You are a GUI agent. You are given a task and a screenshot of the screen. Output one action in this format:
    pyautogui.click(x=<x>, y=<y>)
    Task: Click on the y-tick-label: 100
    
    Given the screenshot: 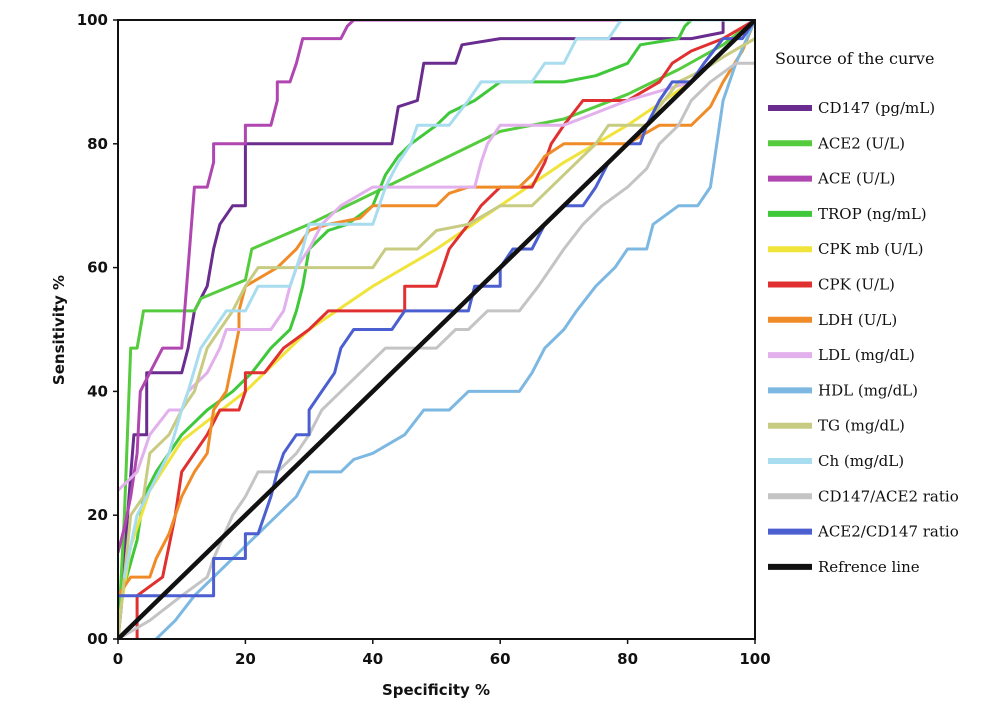 What is the action you would take?
    pyautogui.click(x=92, y=20)
    